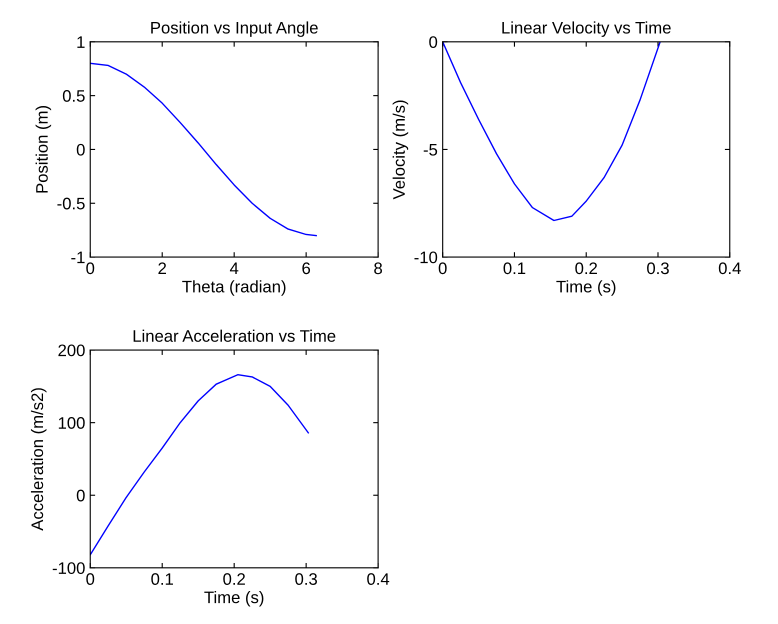  What do you see at coordinates (378, 268) in the screenshot?
I see `x-tick-label: 8` at bounding box center [378, 268].